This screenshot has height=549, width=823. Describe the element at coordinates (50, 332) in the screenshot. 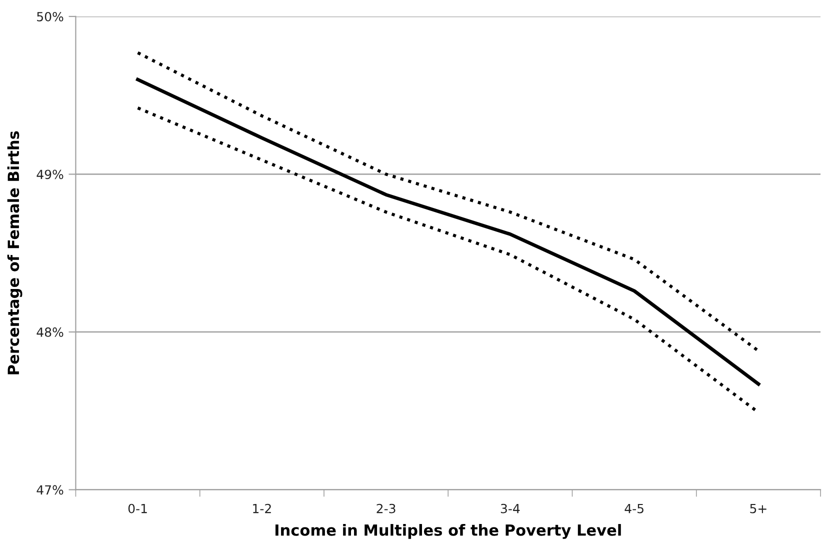

I see `y-tick-label: 48%` at that location.